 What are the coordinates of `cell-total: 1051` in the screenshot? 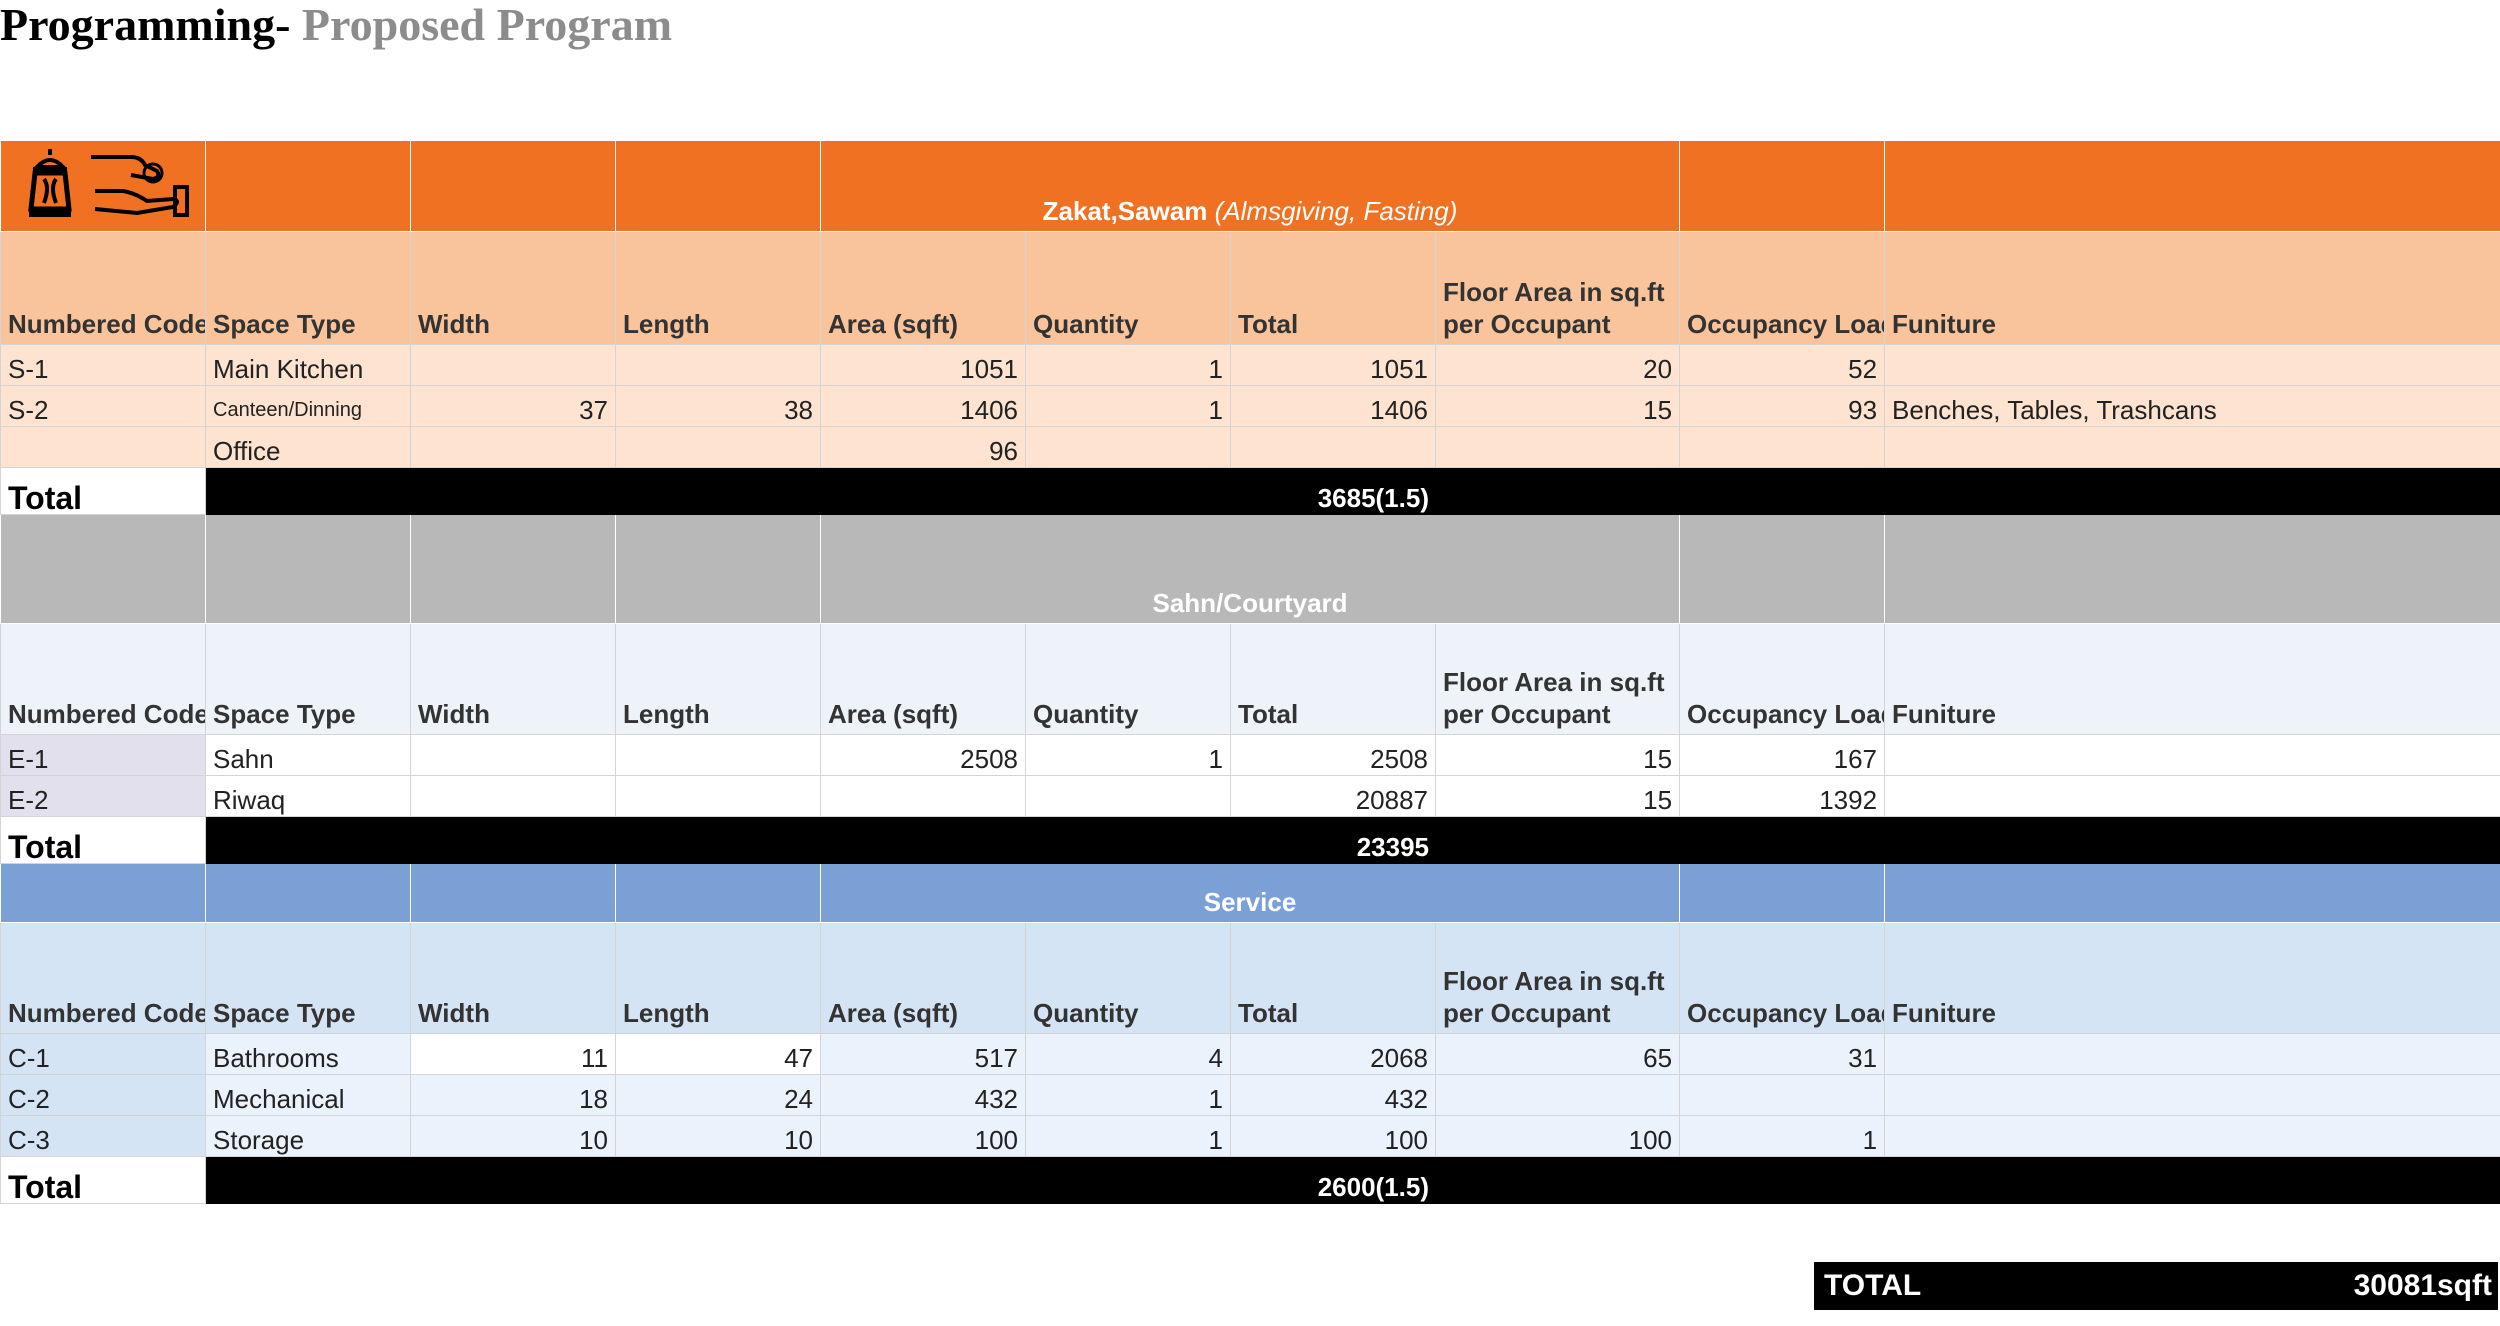 It's located at (1333, 365).